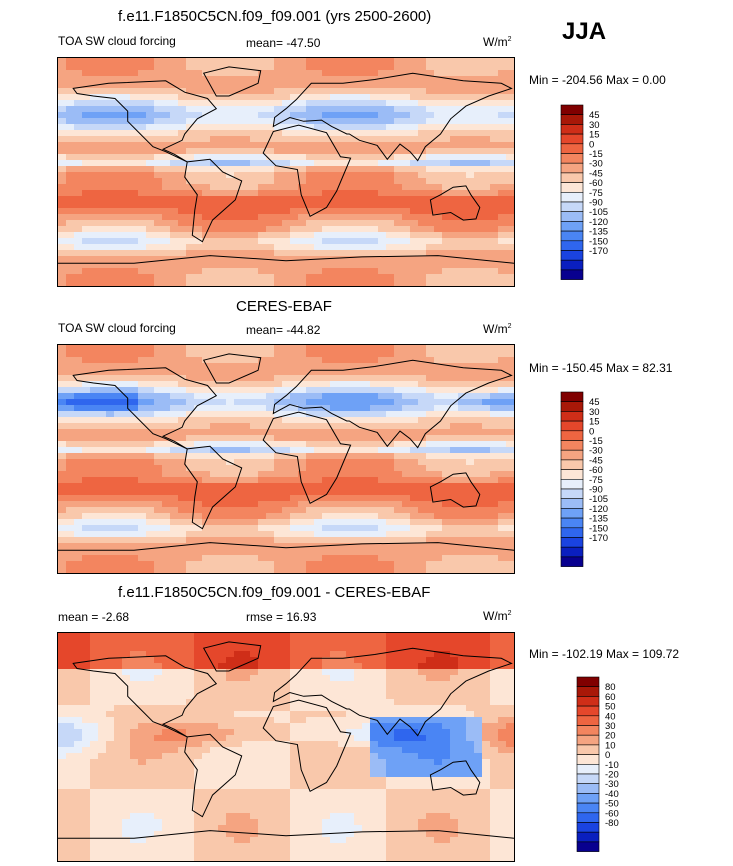  I want to click on panel2-colorbar-tick-label: -150, so click(598, 528).